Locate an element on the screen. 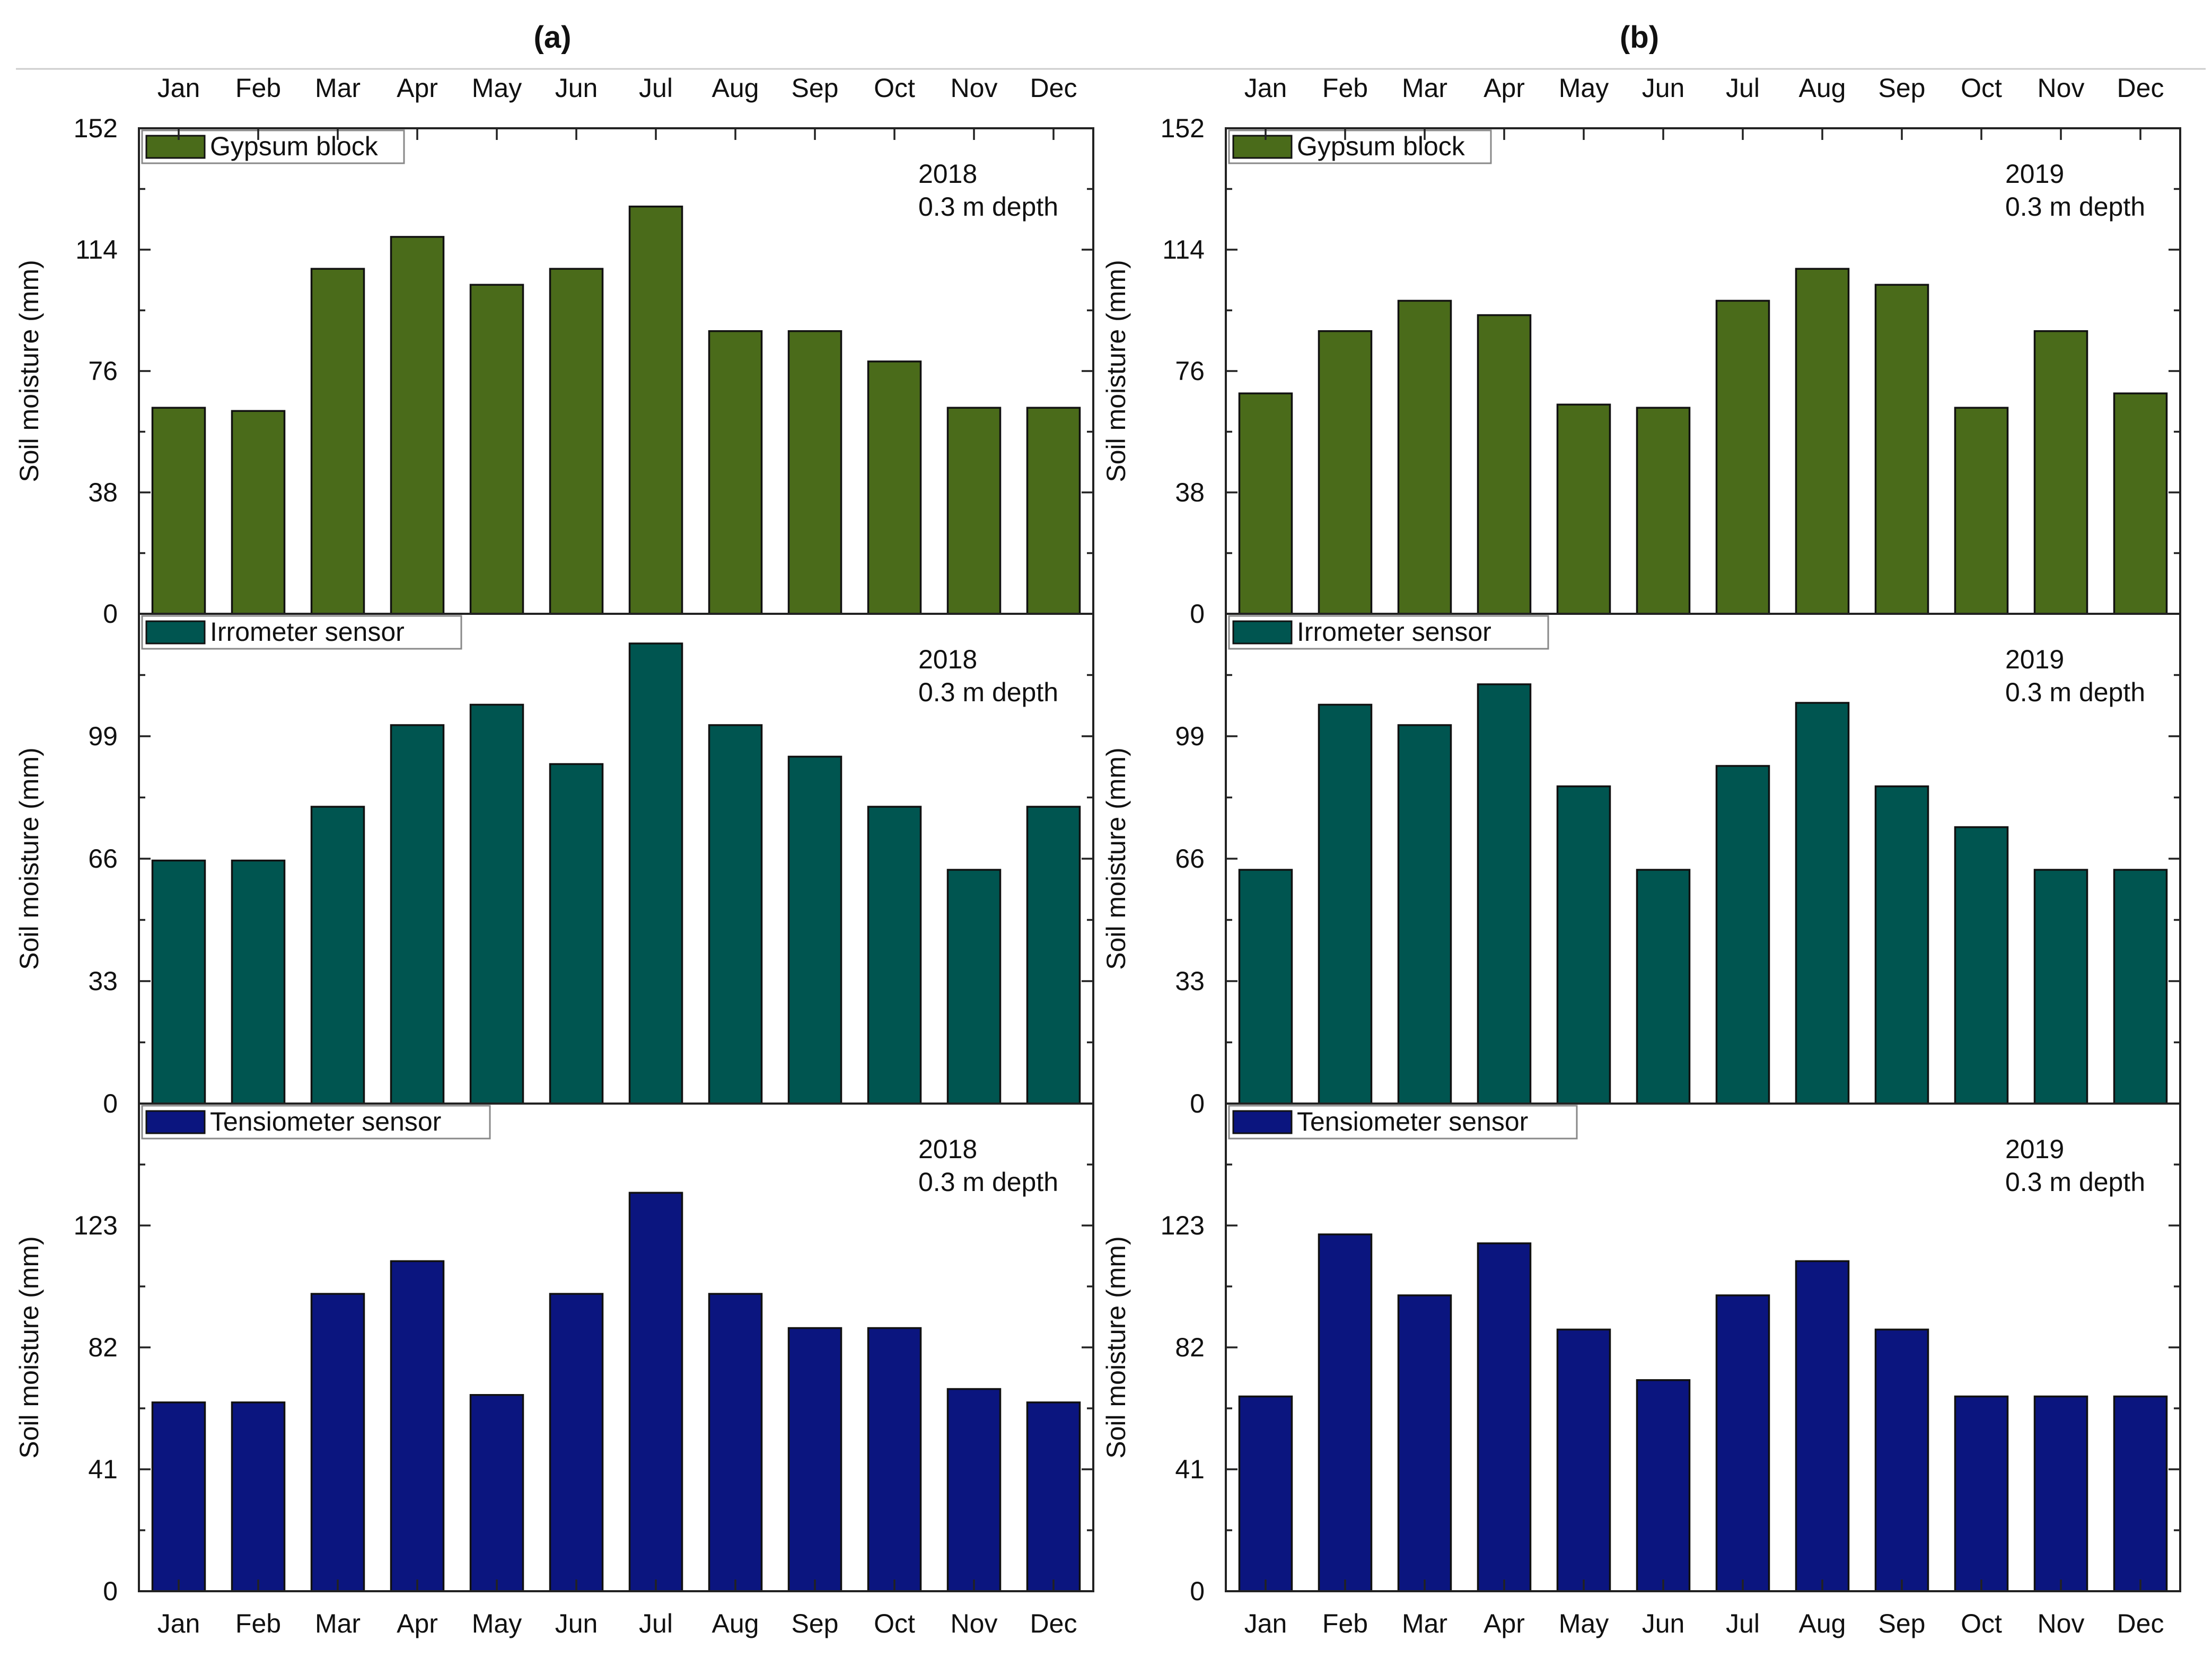 The width and height of the screenshot is (2212, 1658). panel-label: (b) is located at coordinates (1639, 37).